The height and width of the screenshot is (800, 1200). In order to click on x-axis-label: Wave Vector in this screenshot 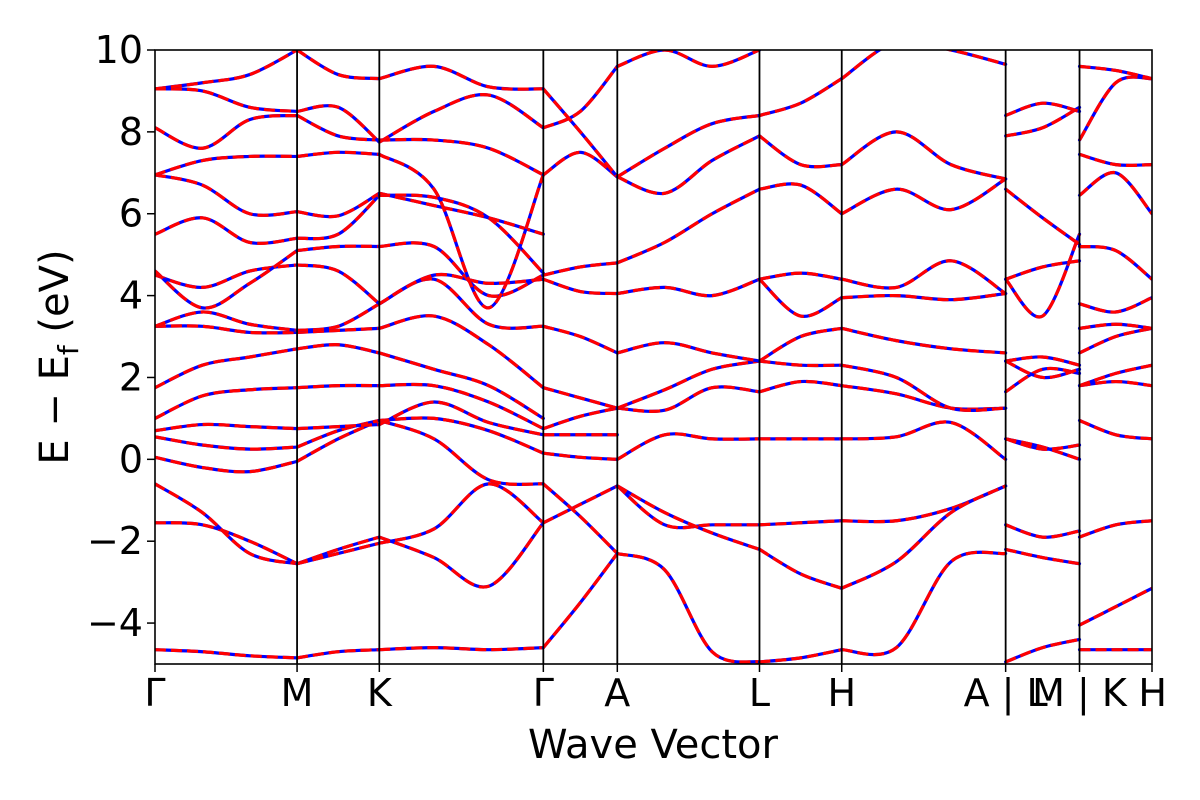, I will do `click(653, 745)`.